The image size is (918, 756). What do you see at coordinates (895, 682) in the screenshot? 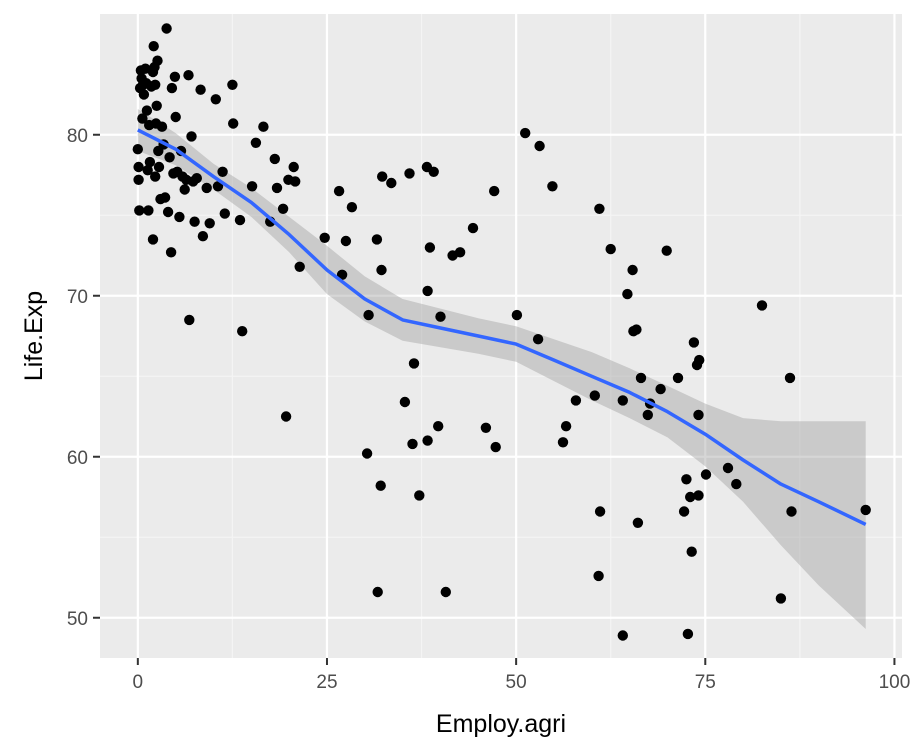
I see `x-tick-label: 100` at bounding box center [895, 682].